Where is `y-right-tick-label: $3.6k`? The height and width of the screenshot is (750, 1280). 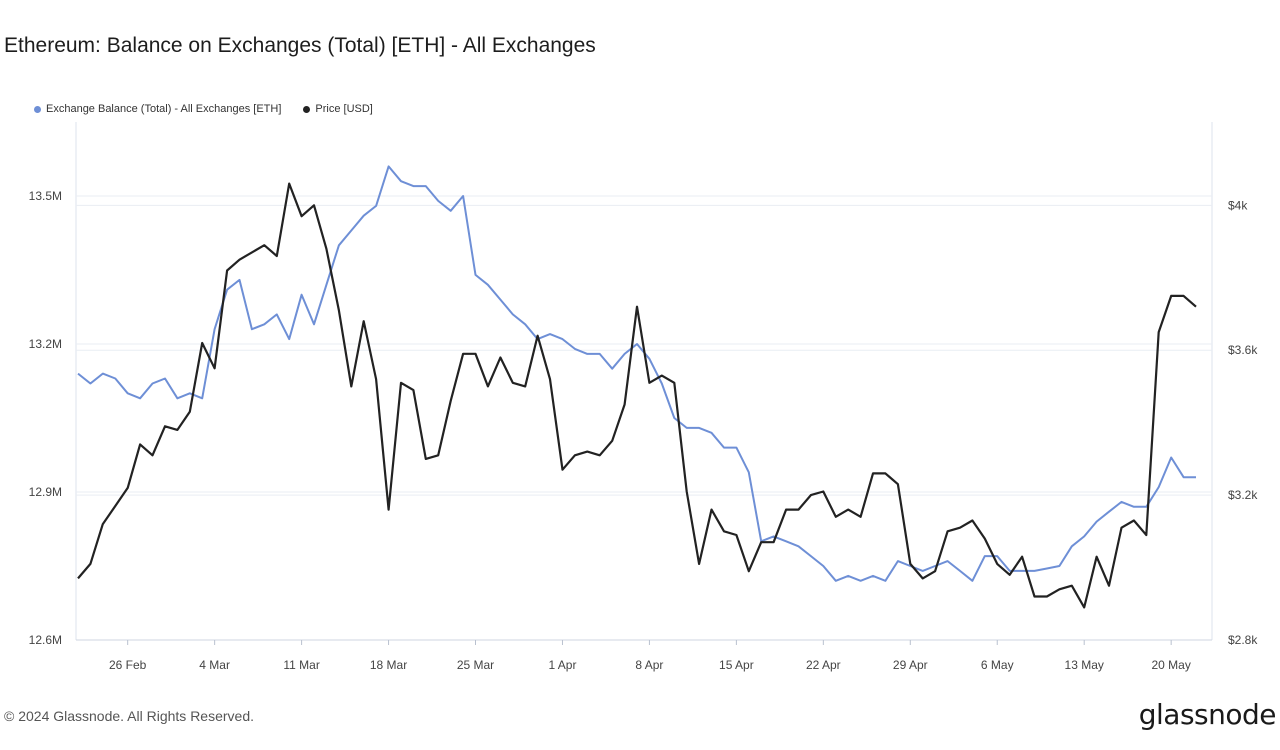
y-right-tick-label: $3.6k is located at coordinates (1243, 350).